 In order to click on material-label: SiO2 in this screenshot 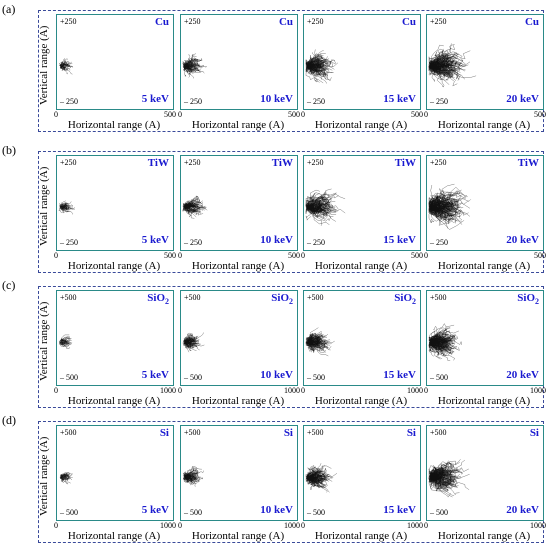, I will do `click(282, 299)`.